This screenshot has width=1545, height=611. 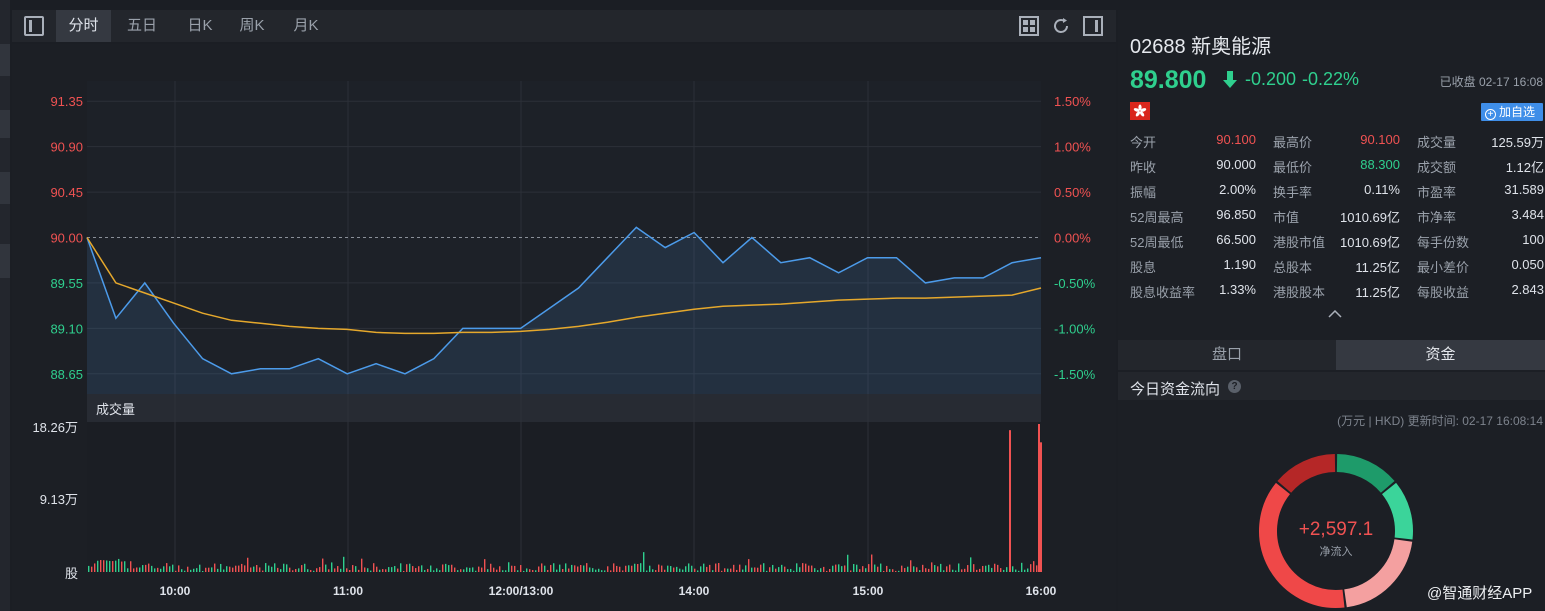 What do you see at coordinates (34, 26) in the screenshot?
I see `panel-toggle-icon` at bounding box center [34, 26].